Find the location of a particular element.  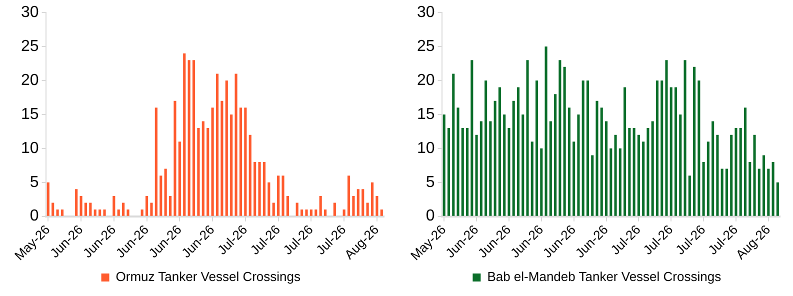

y-tick-label: 15 is located at coordinates (426, 114).